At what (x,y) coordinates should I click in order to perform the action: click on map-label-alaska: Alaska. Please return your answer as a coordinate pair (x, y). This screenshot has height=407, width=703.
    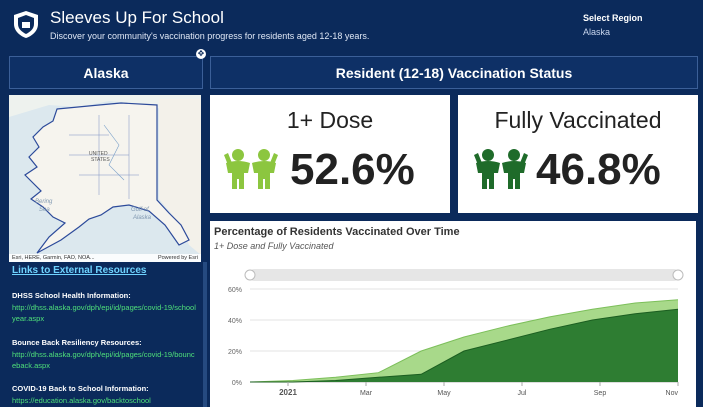
    Looking at the image, I should click on (142, 218).